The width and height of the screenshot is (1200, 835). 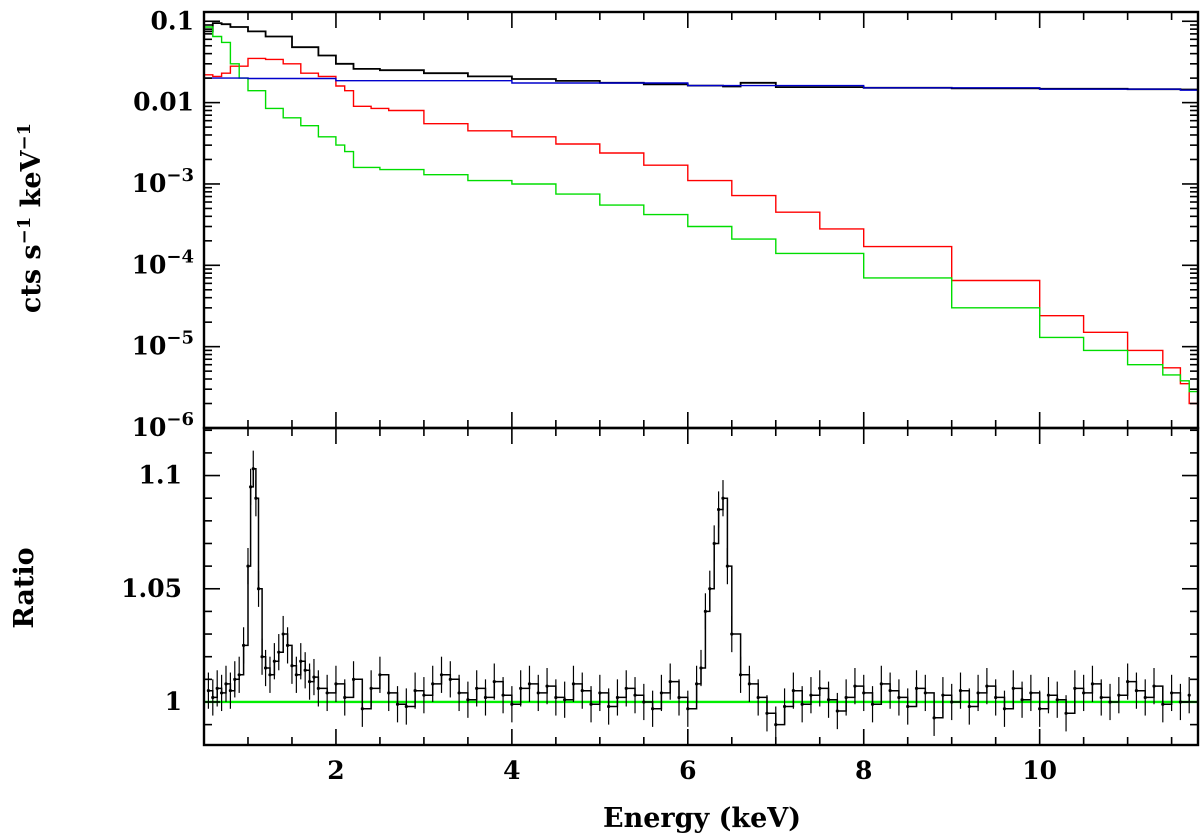 I want to click on x-tick-label: 8, so click(x=863, y=770).